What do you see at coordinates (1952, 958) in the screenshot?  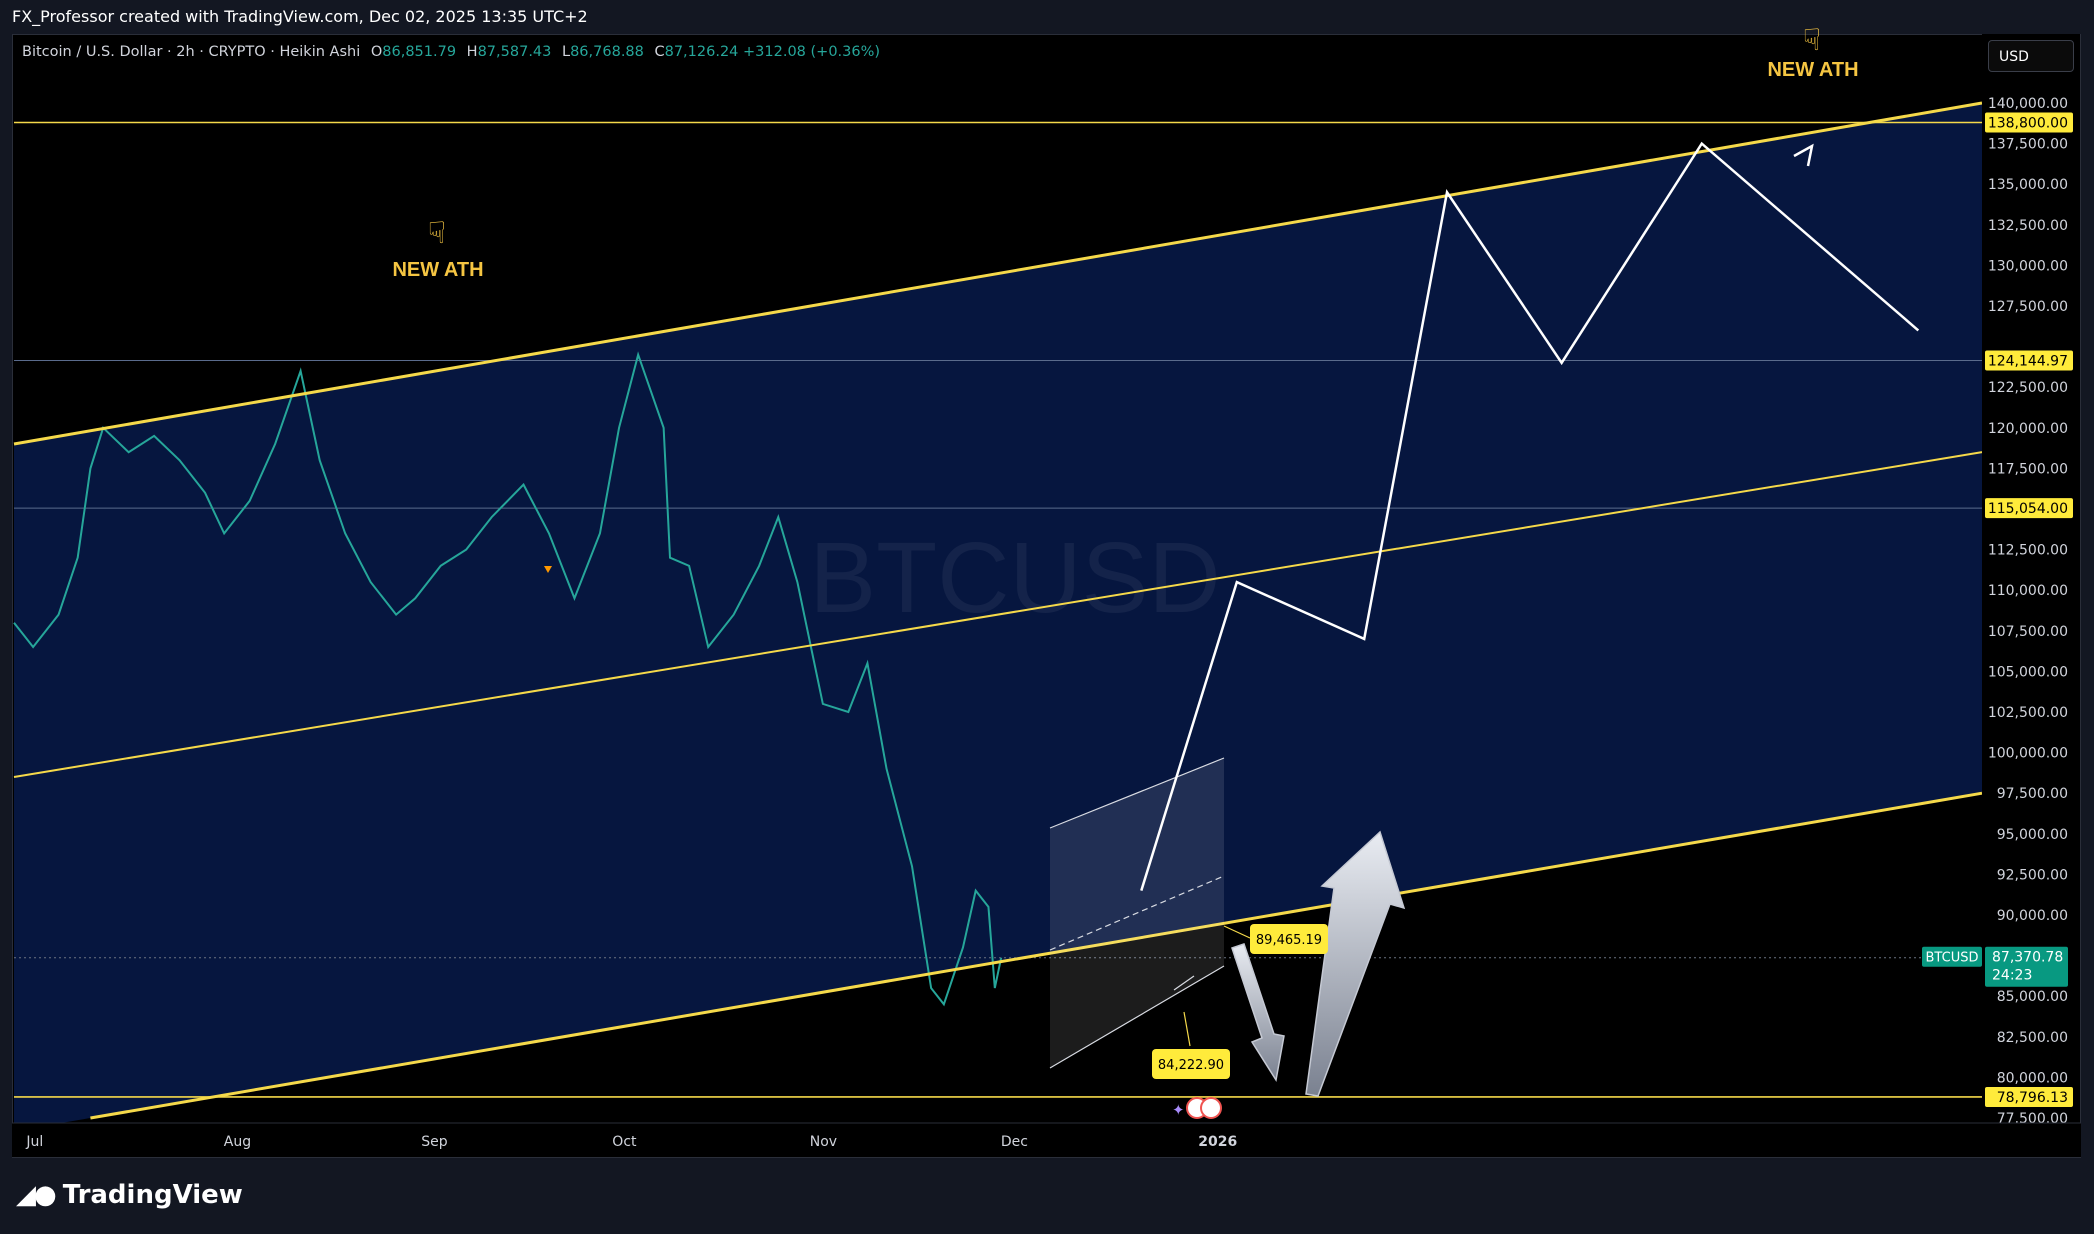 I see `current-price-symbol: BTCUSD` at bounding box center [1952, 958].